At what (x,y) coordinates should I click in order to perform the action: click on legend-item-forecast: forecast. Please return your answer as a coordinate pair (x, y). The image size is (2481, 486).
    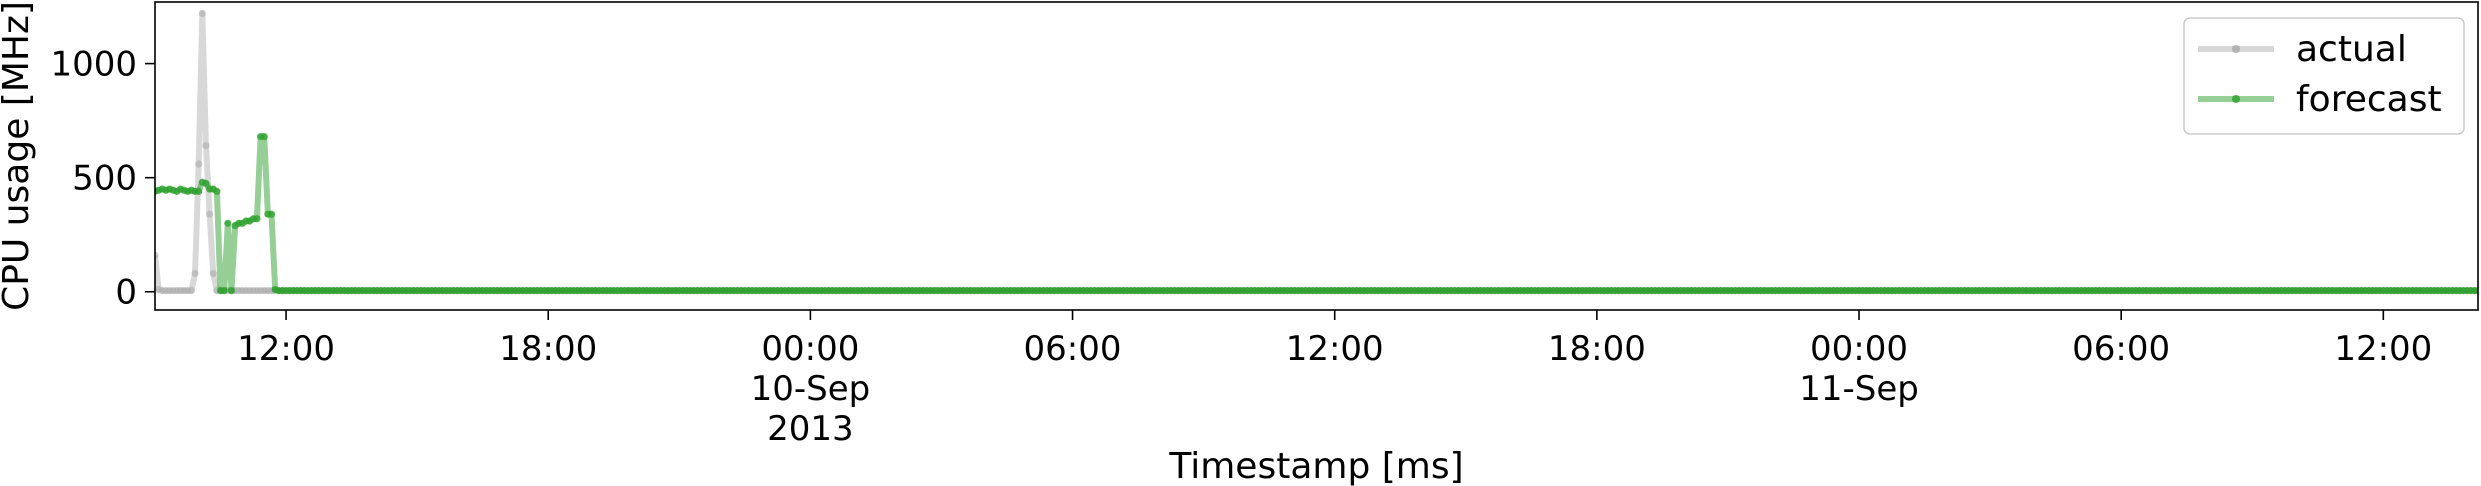
    Looking at the image, I should click on (2320, 99).